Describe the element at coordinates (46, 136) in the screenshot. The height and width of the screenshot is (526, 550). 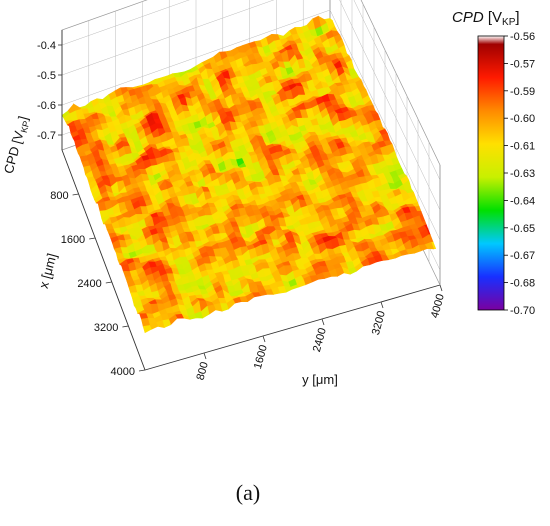
I see `z-tick-label: -0.7` at that location.